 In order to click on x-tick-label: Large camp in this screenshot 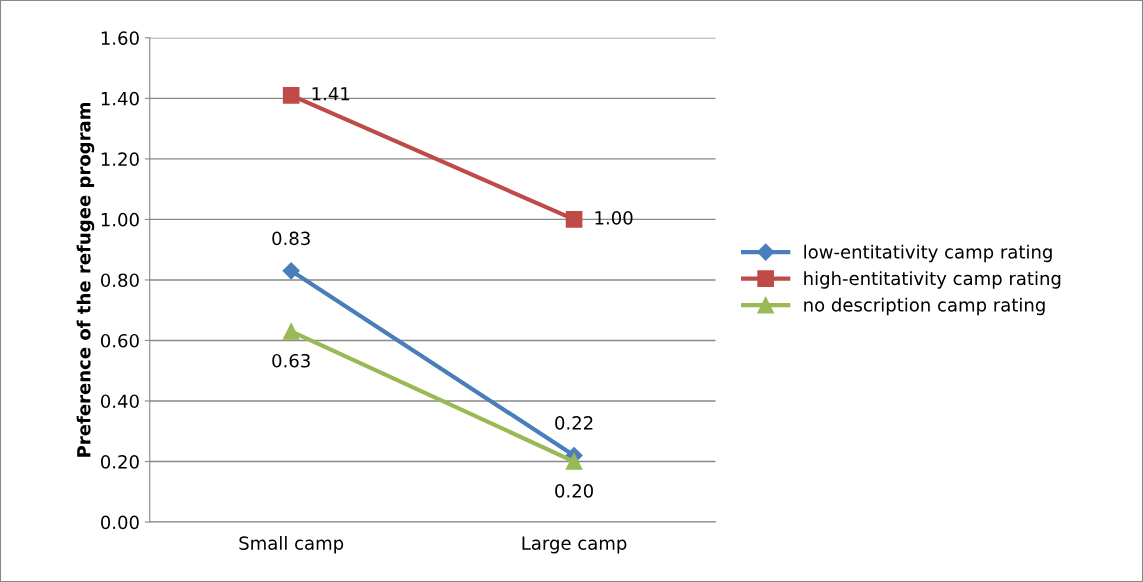, I will do `click(574, 545)`.